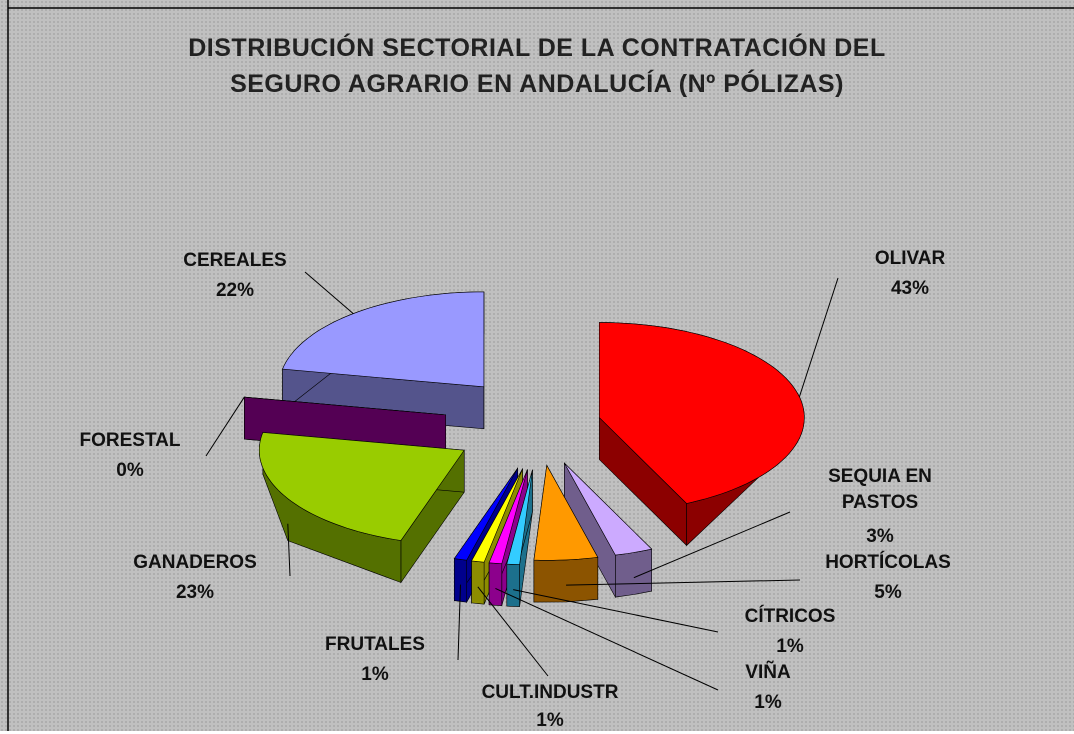 Image resolution: width=1074 pixels, height=734 pixels. Describe the element at coordinates (195, 592) in the screenshot. I see `value-label: 23%` at that location.